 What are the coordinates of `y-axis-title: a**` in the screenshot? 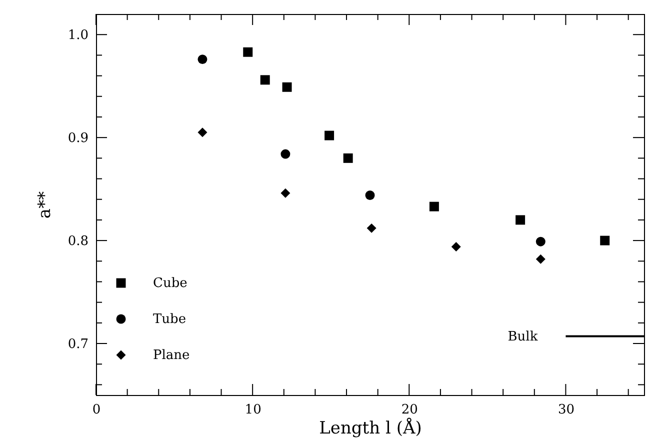 It's located at (44, 204).